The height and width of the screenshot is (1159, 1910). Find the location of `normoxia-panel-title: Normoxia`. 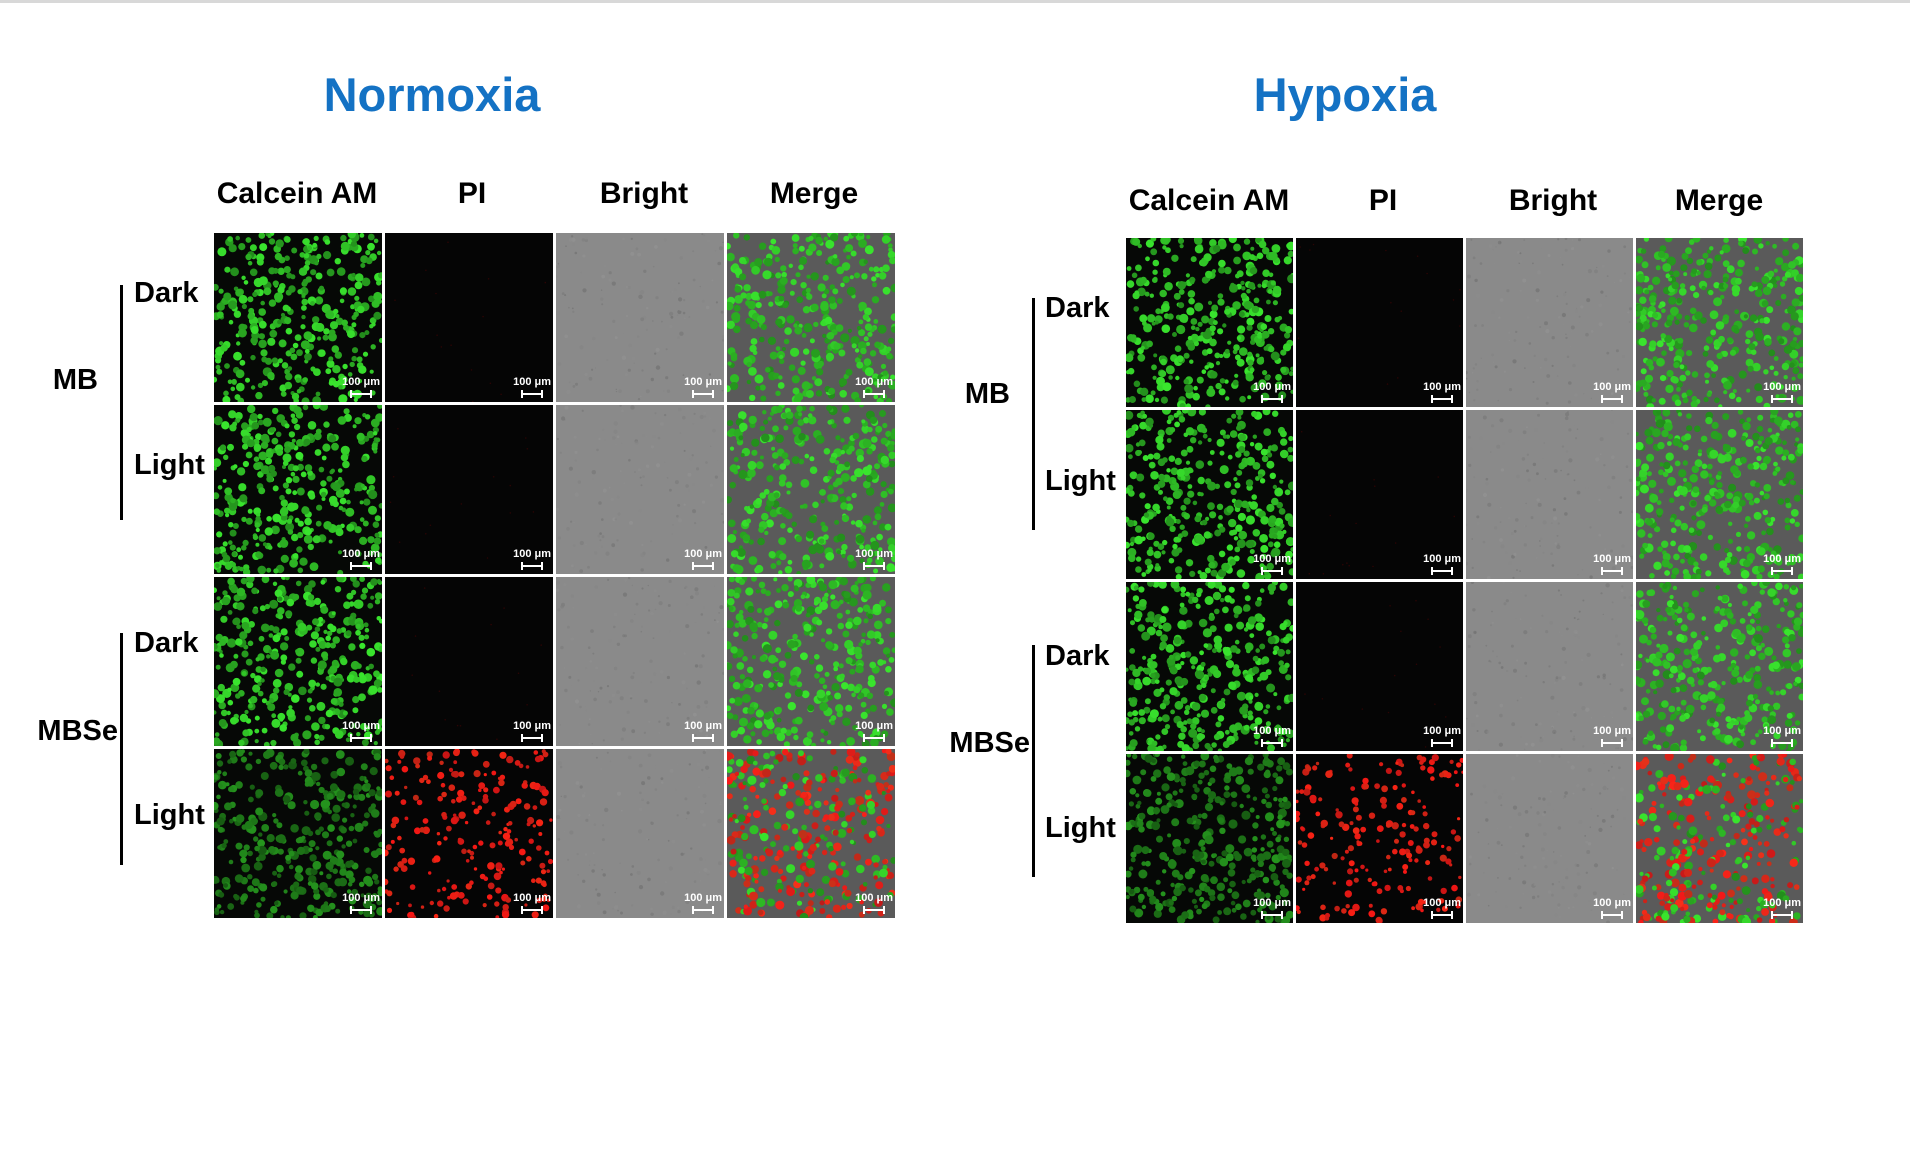

normoxia-panel-title: Normoxia is located at coordinates (432, 94).